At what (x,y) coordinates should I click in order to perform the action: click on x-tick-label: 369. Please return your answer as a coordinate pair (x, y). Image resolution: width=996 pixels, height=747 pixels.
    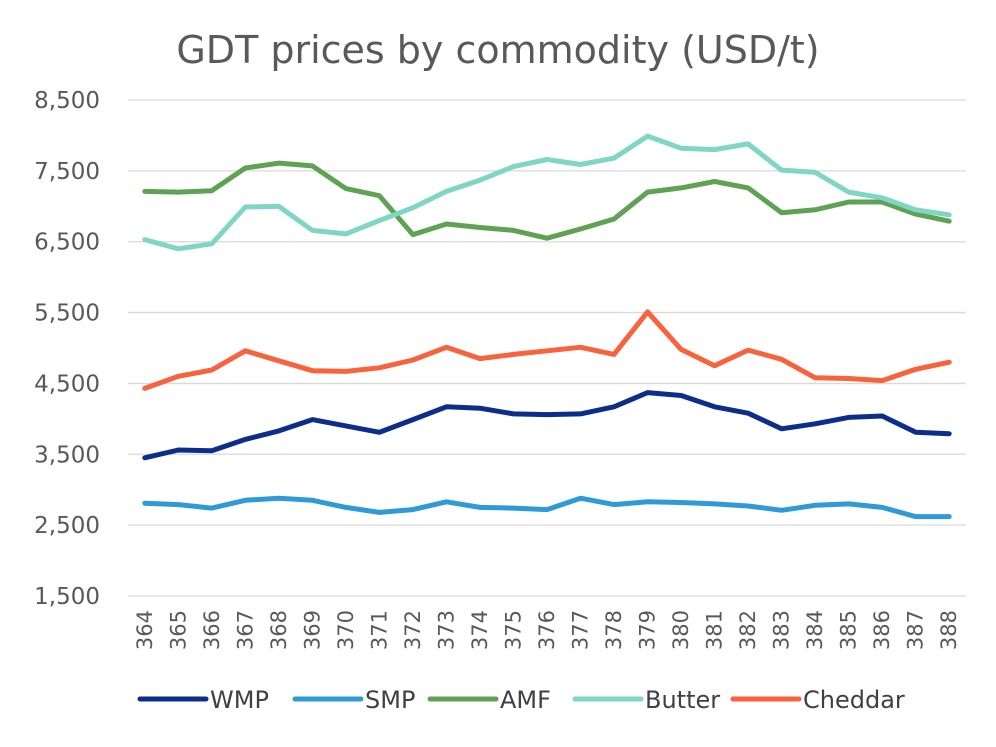
    Looking at the image, I should click on (312, 630).